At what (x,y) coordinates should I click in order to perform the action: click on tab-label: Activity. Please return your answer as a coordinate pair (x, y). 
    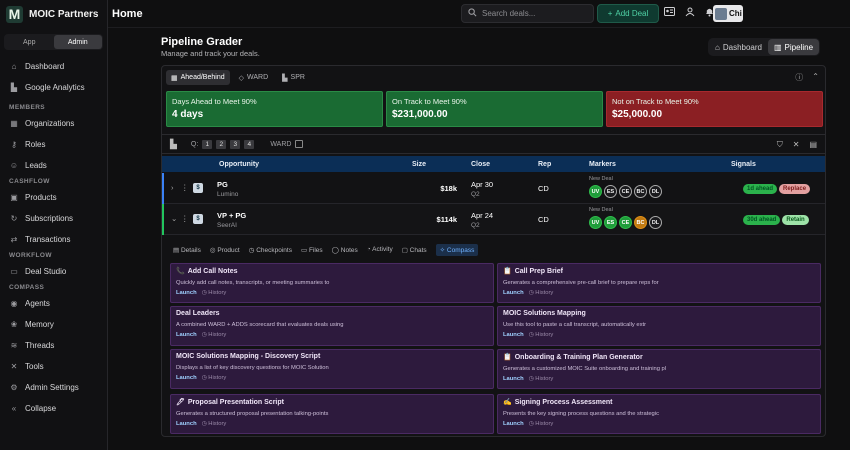
    Looking at the image, I should click on (382, 249).